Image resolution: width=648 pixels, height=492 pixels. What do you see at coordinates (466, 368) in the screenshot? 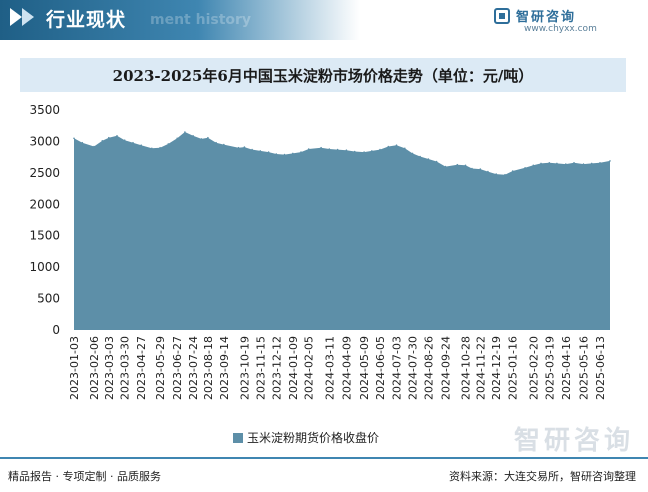
I see `x-tick-label: 2024-10-28` at bounding box center [466, 368].